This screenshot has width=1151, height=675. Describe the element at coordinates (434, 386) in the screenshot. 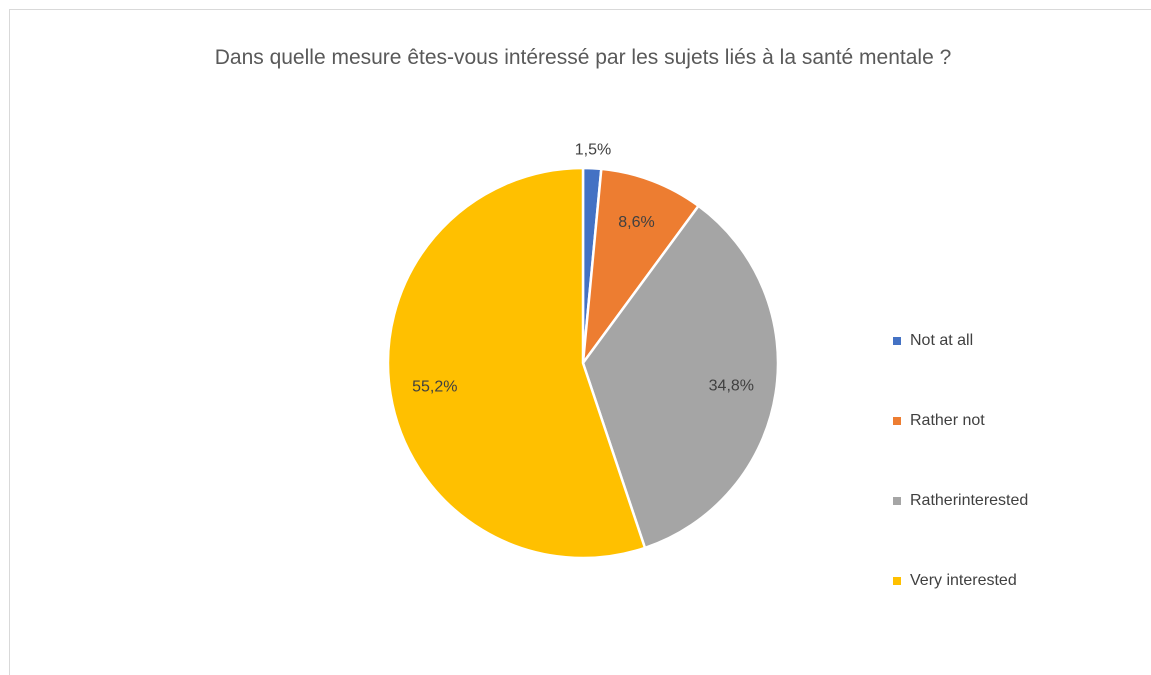

I see `data-label: 55,2%` at that location.